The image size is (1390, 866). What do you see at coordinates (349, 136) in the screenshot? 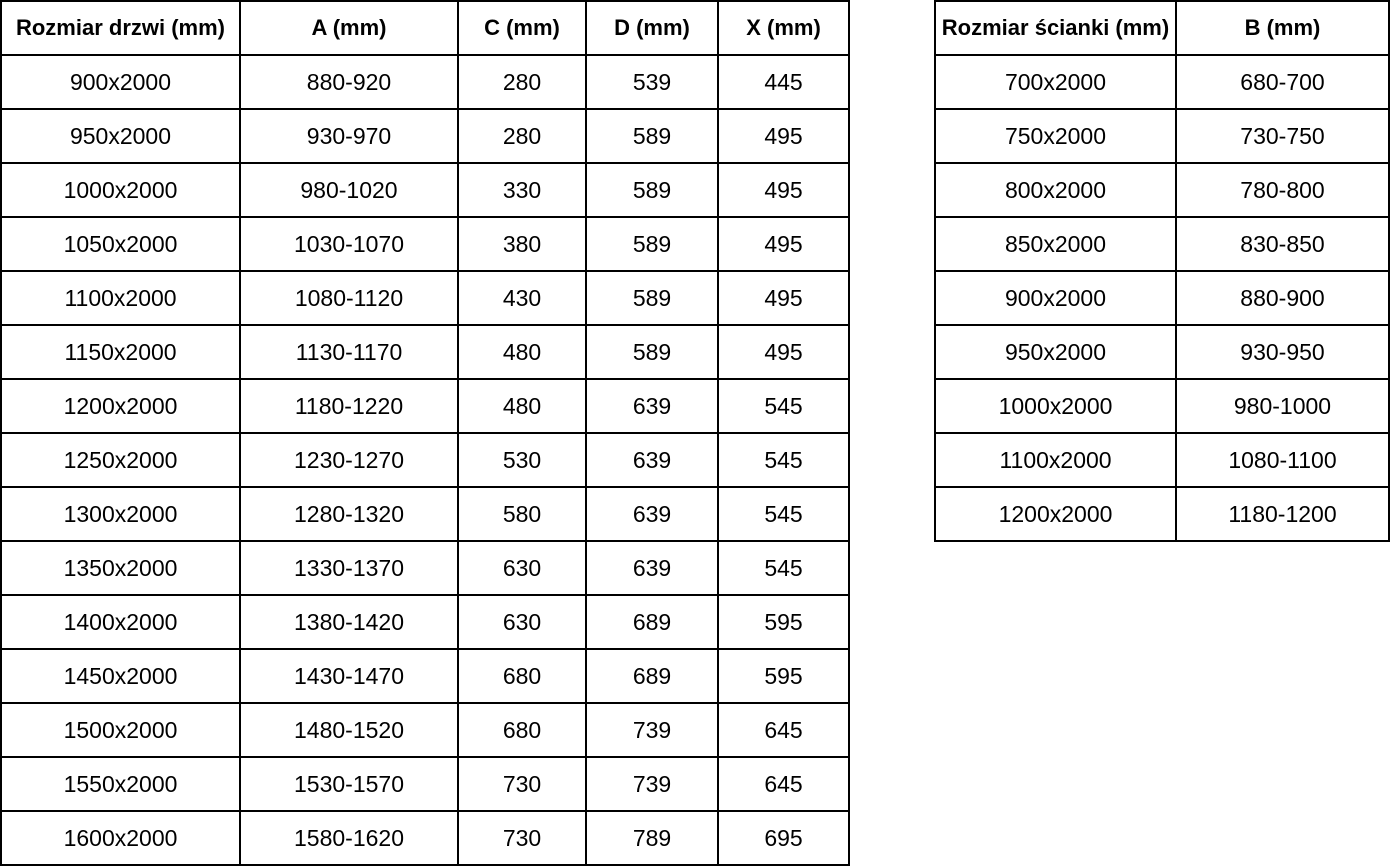
I see `table-cell: 930-970` at bounding box center [349, 136].